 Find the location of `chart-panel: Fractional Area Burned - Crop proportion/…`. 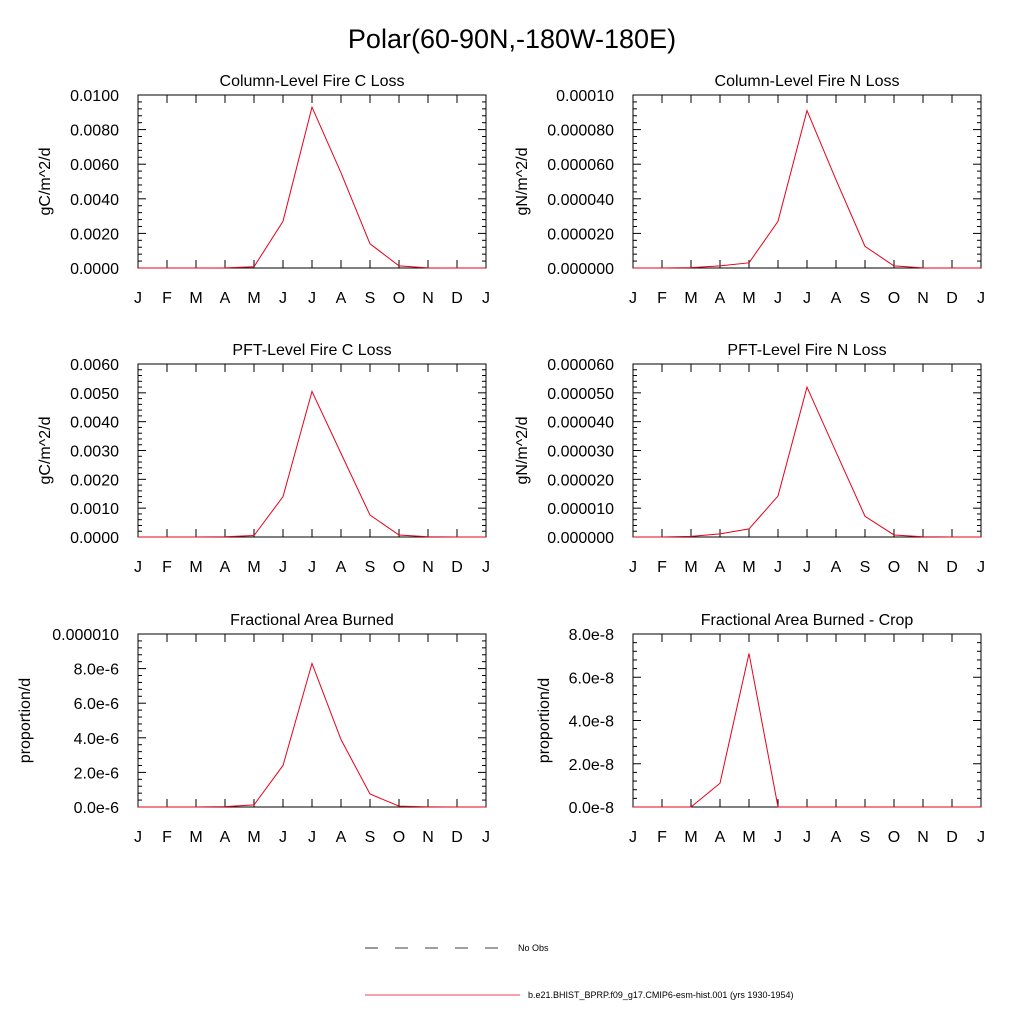

chart-panel: Fractional Area Burned - Crop proportion/… is located at coordinates (760, 729).